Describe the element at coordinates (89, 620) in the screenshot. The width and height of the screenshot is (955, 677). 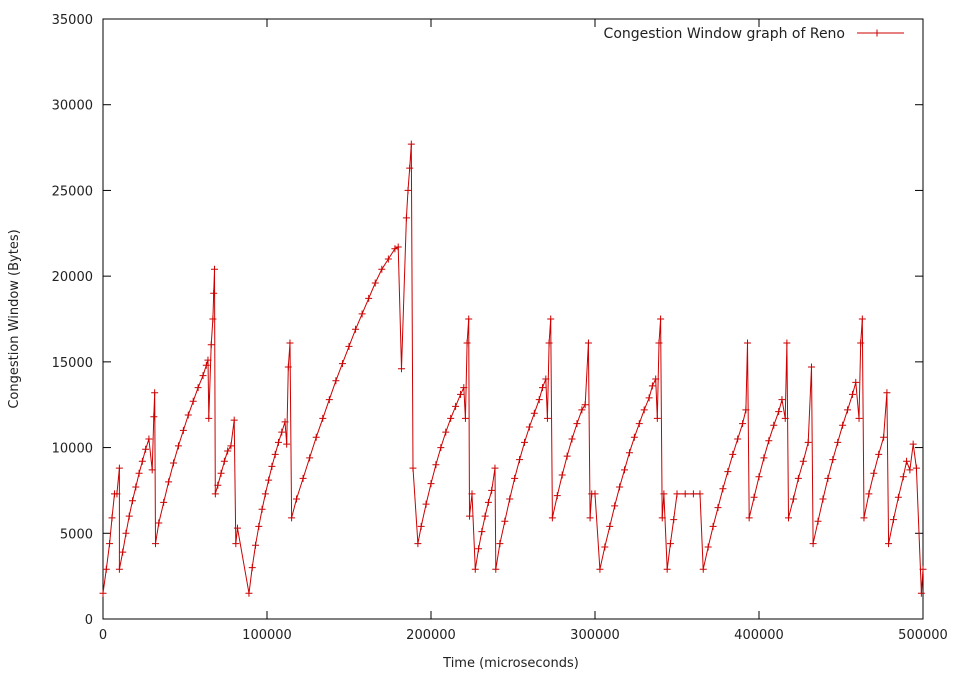
I see `y-tick-label: 0` at that location.